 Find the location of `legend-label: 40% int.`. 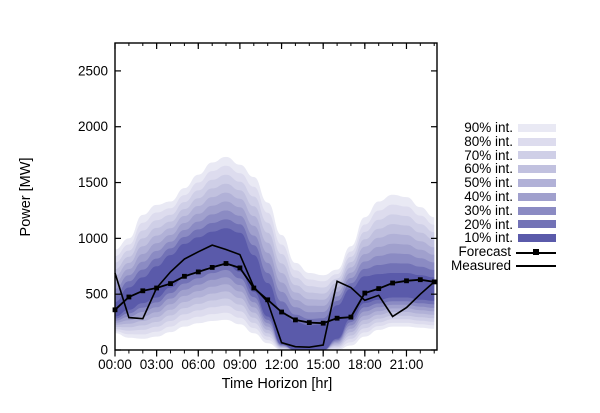

legend-label: 40% int. is located at coordinates (488, 196).